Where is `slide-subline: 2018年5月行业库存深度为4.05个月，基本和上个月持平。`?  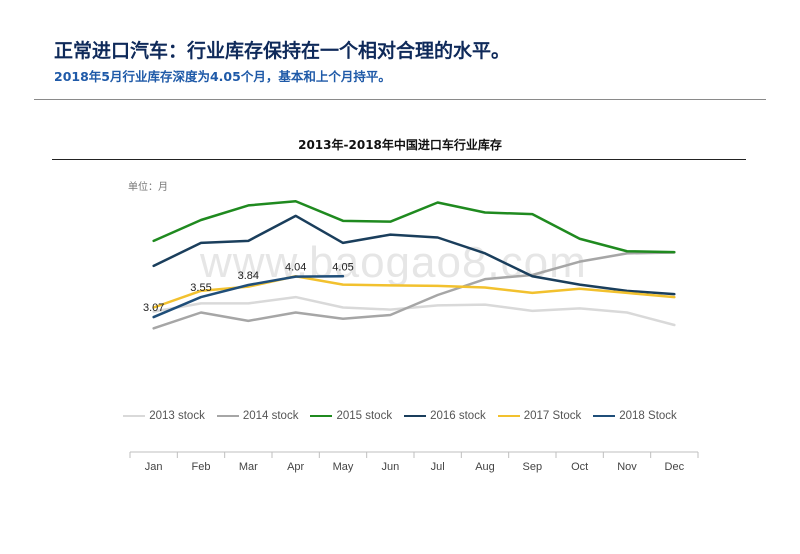
slide-subline: 2018年5月行业库存深度为4.05个月，基本和上个月持平。 is located at coordinates (222, 76).